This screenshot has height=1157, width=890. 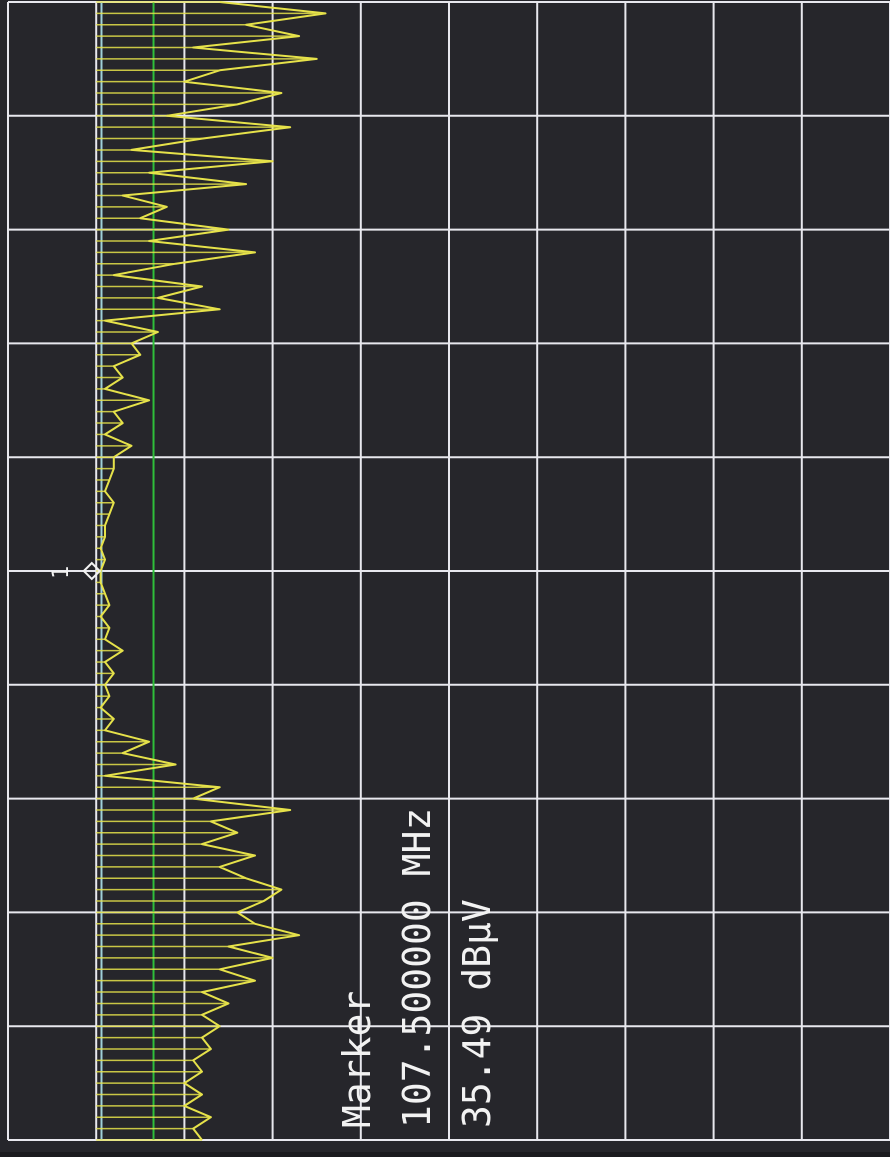 What do you see at coordinates (477, 1013) in the screenshot?
I see `marker-level: 35.49 dBµV` at bounding box center [477, 1013].